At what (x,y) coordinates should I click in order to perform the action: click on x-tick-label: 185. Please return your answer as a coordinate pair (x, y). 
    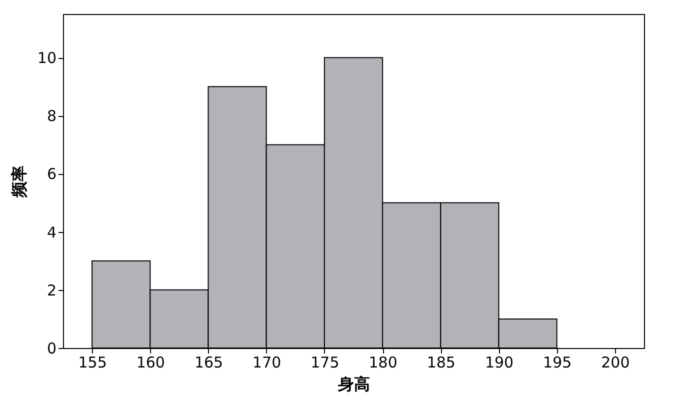
    Looking at the image, I should click on (441, 363).